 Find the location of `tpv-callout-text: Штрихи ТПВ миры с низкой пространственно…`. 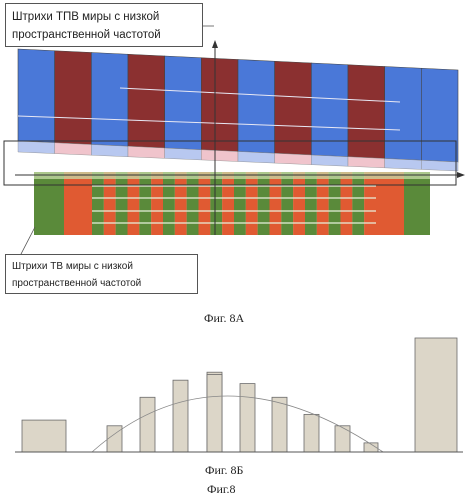

tpv-callout-text: Штрихи ТПВ миры с низкой пространственно… is located at coordinates (86, 26).